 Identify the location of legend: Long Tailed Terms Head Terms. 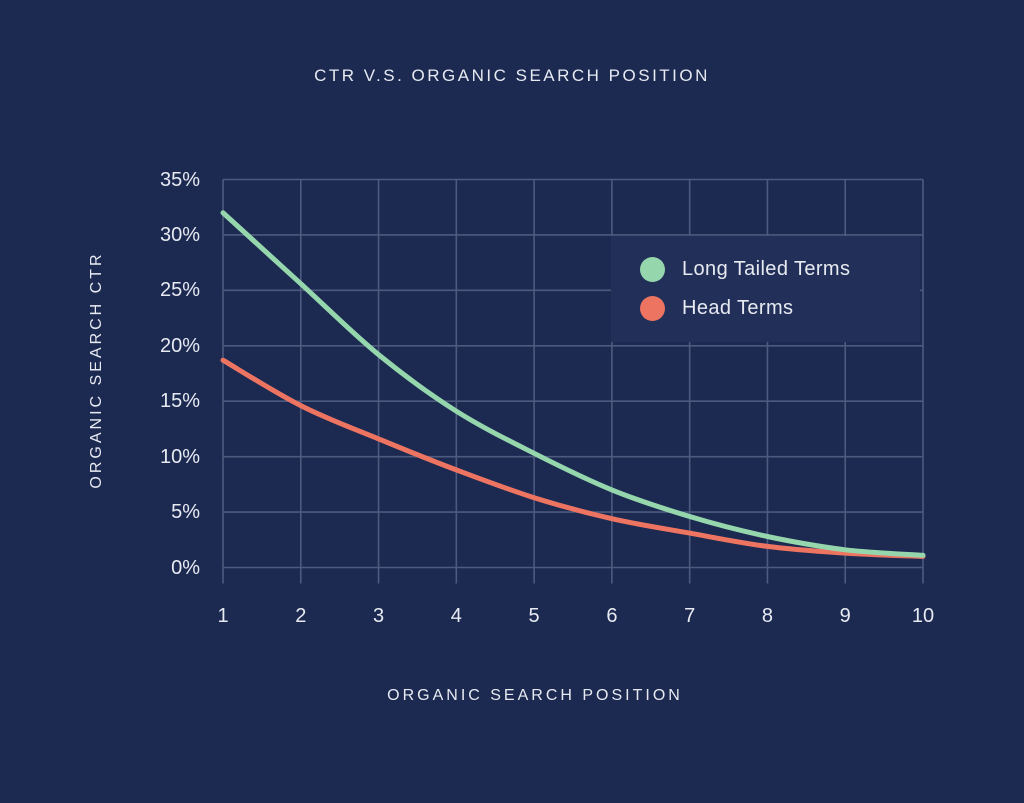
(765, 289).